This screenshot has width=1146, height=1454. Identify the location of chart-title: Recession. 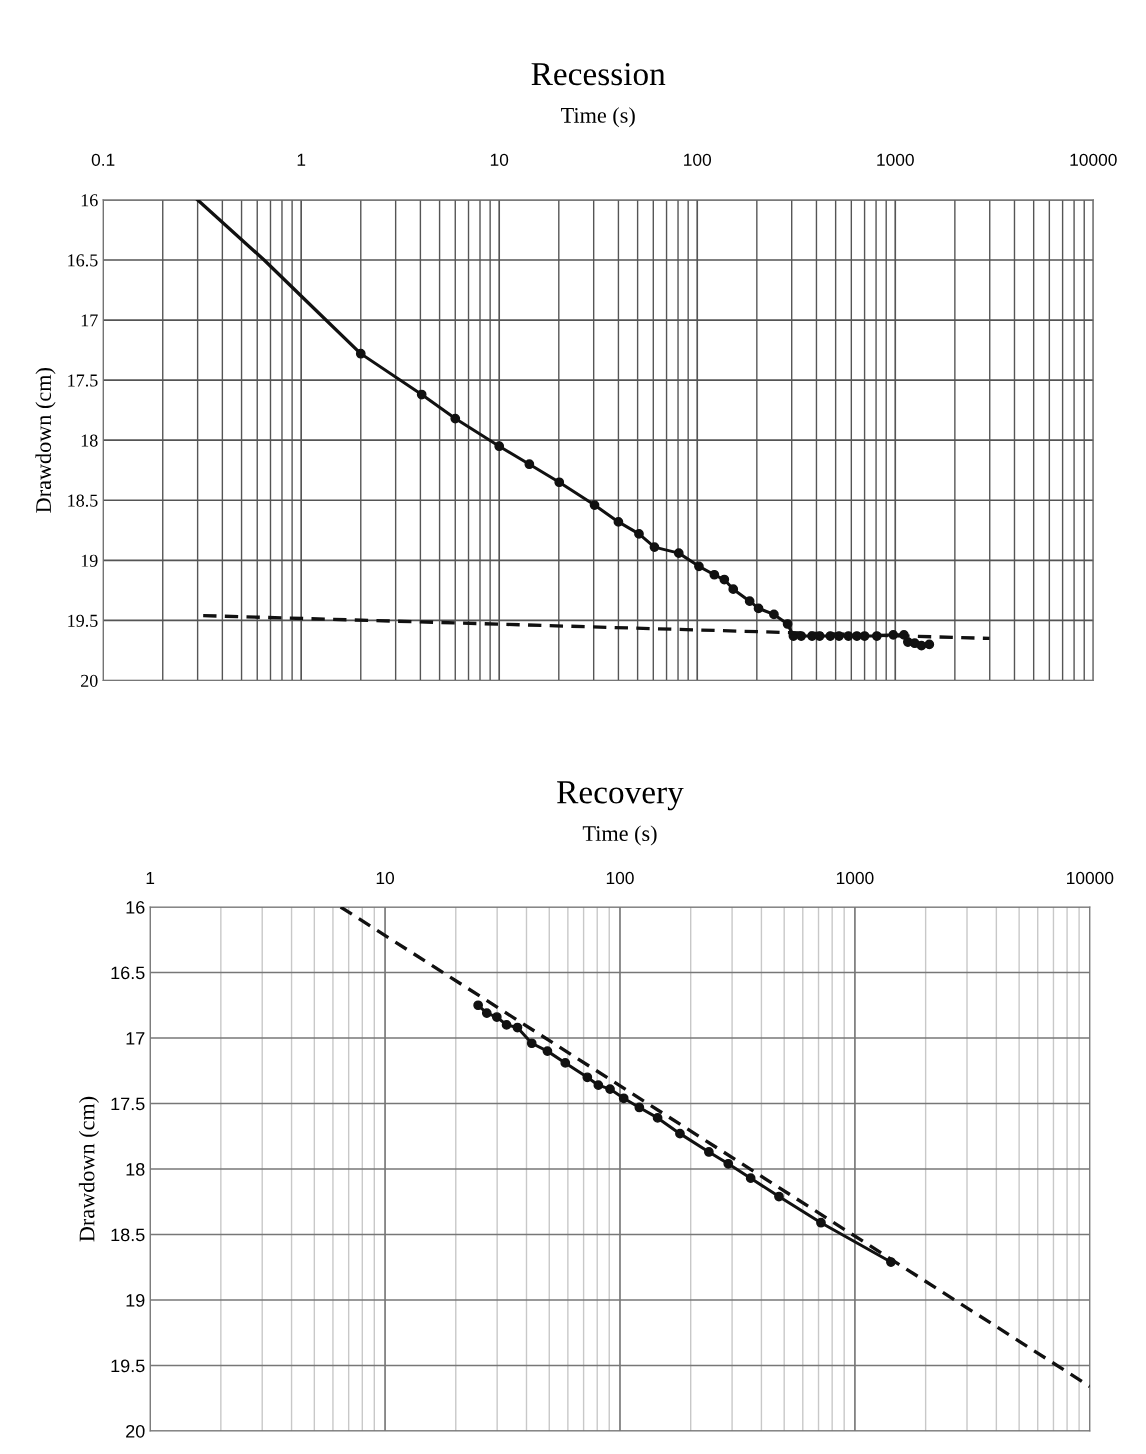
(598, 74).